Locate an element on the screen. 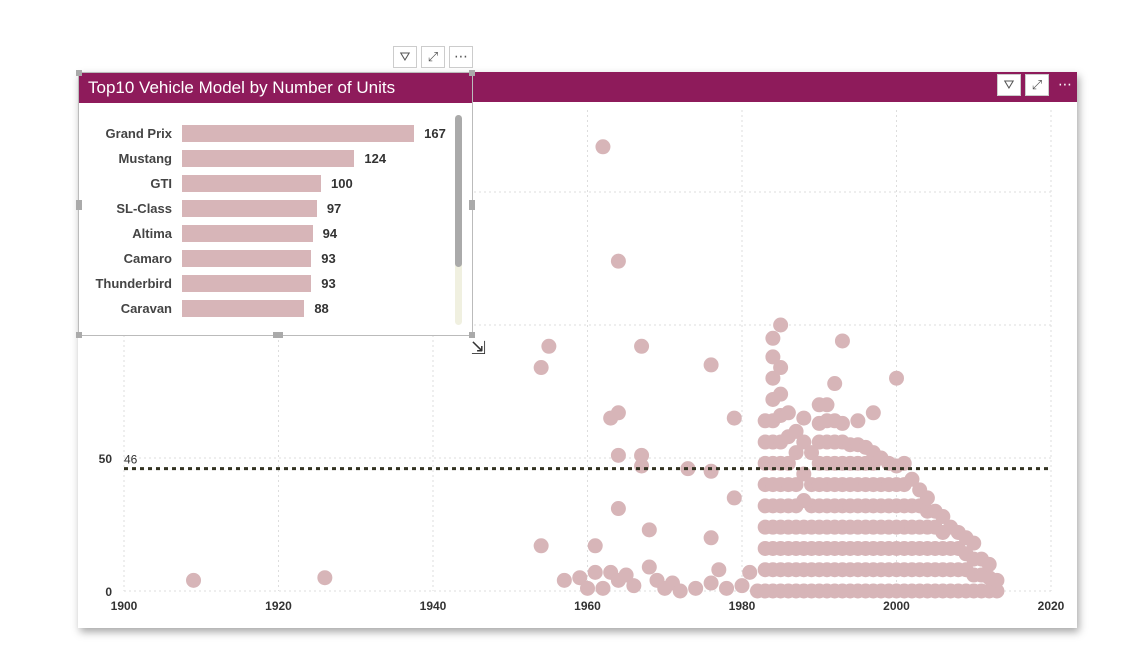  scrollbar is located at coordinates (458, 220).